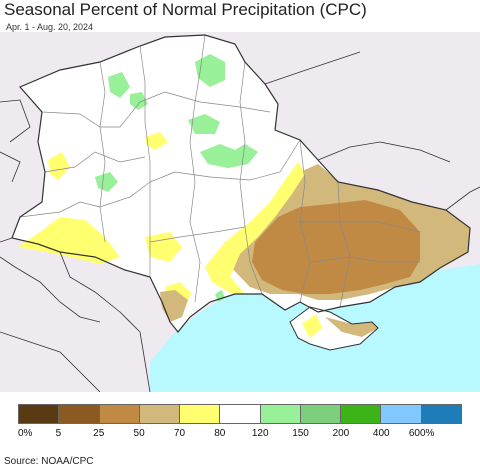  What do you see at coordinates (341, 433) in the screenshot?
I see `legend-label: 200` at bounding box center [341, 433].